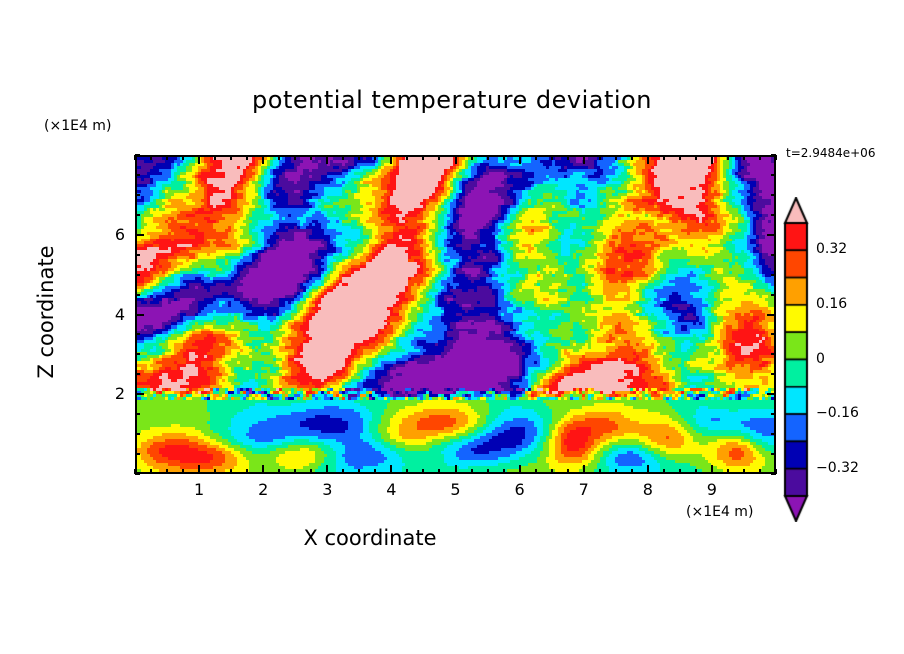  What do you see at coordinates (519, 489) in the screenshot?
I see `x-tick-label: 6` at bounding box center [519, 489].